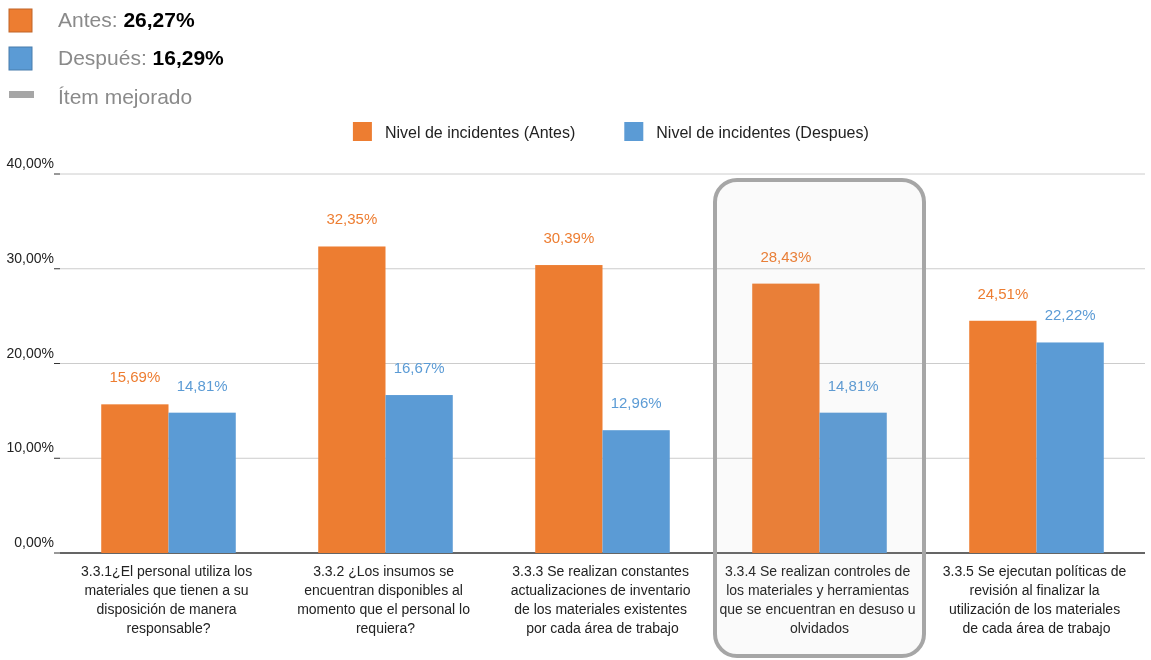  Describe the element at coordinates (636, 403) in the screenshot. I see `data-label: 12,96%` at that location.